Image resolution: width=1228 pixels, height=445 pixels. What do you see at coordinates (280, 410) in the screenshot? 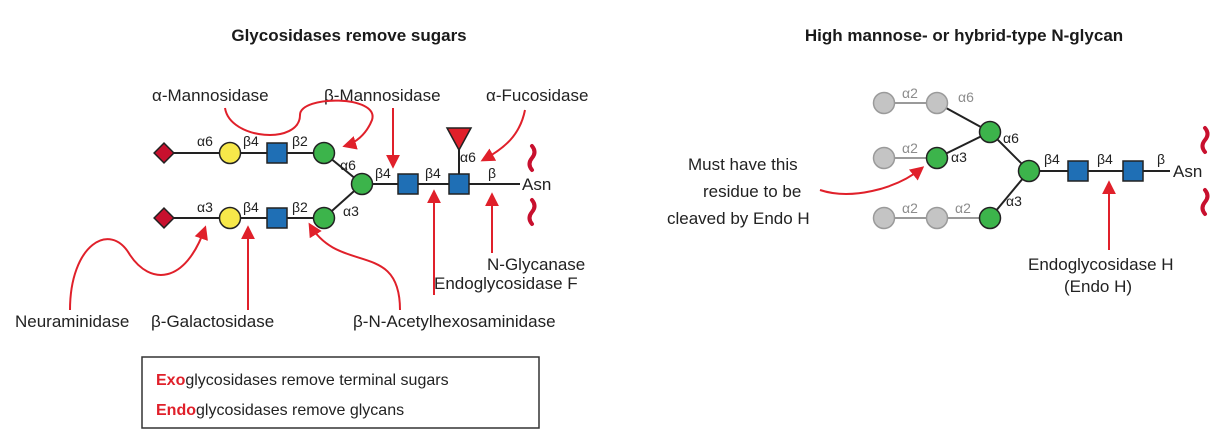
I see `legend-endo-line: Endoglycosidases remove glycans` at bounding box center [280, 410].